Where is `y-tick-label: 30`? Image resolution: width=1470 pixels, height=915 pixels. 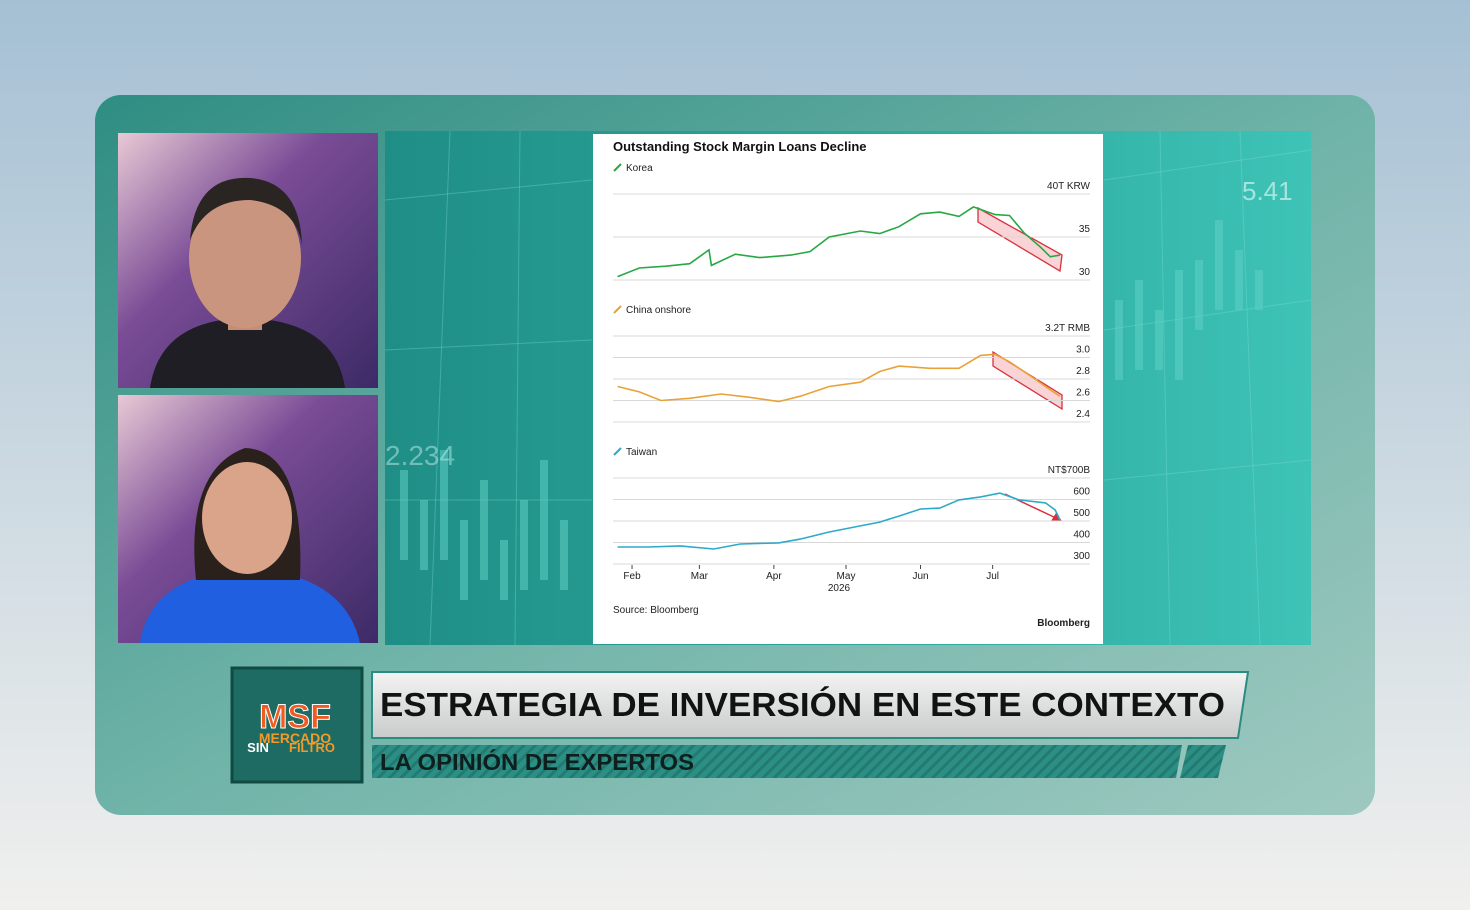
y-tick-label: 30 is located at coordinates (1085, 272).